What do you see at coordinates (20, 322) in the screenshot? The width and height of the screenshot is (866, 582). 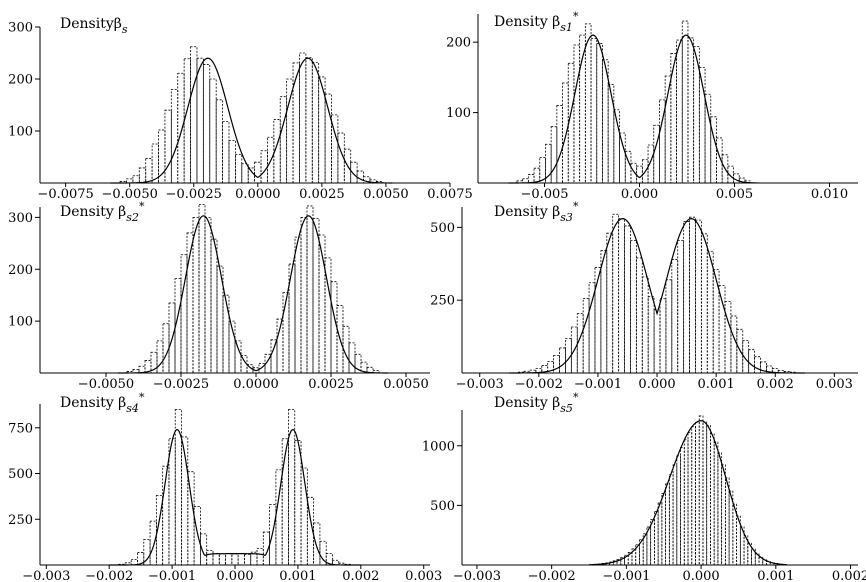 I see `y-tick-label: 100` at bounding box center [20, 322].